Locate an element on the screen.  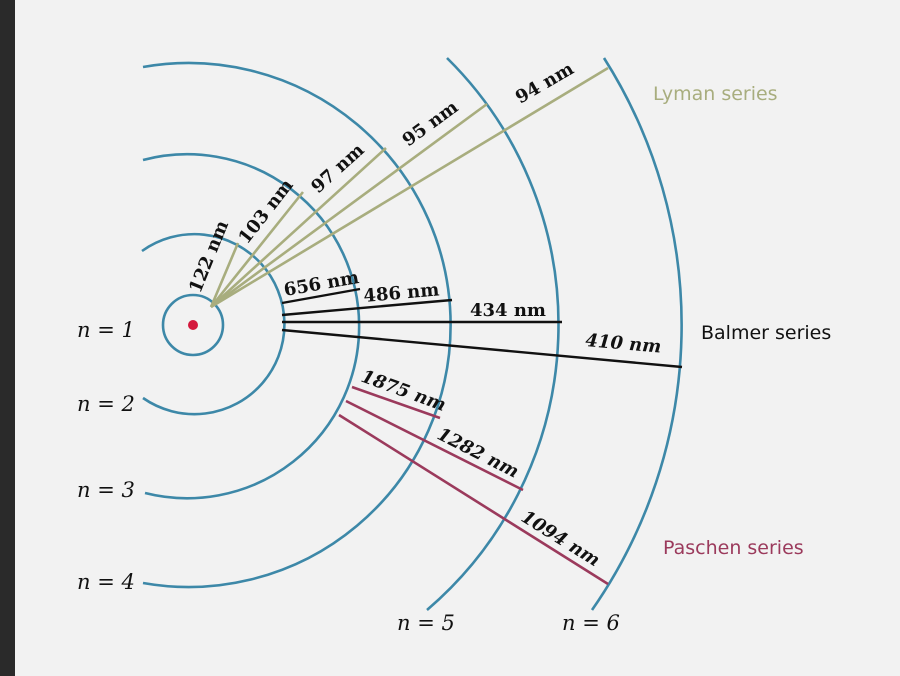
nucleus-dot is located at coordinates (193, 325).